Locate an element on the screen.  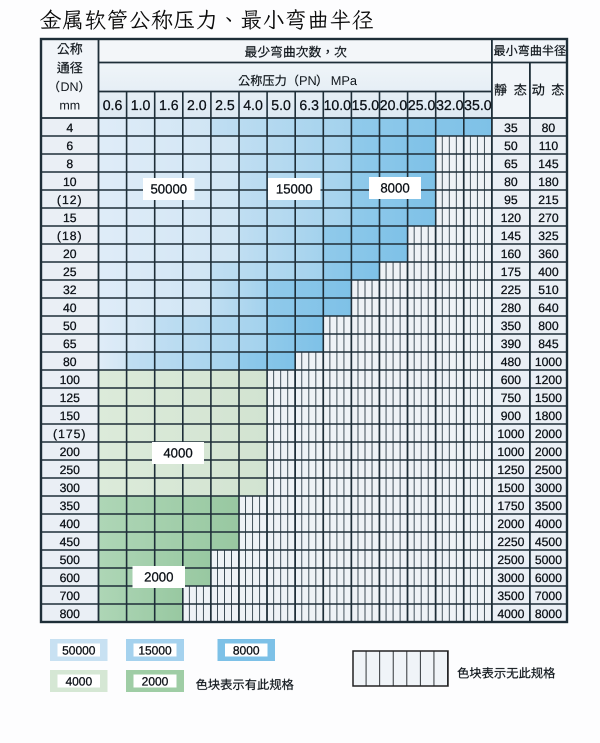
svg-text: 1250 is located at coordinates (510, 470).